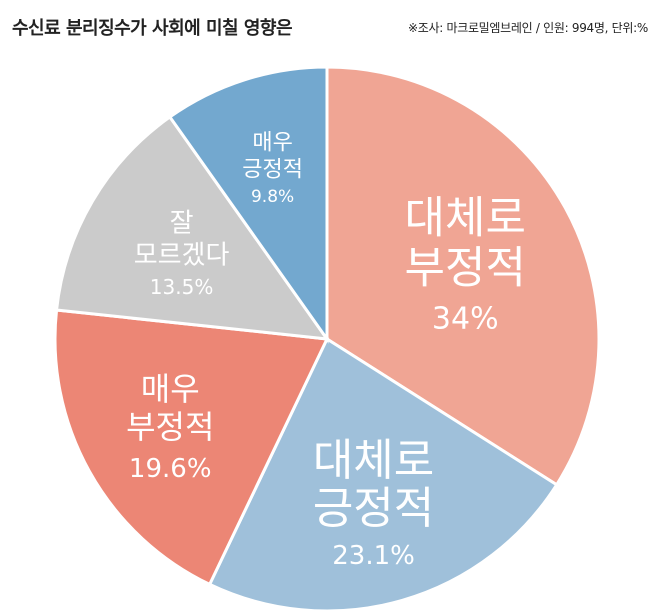 The width and height of the screenshot is (658, 610). Describe the element at coordinates (272, 169) in the screenshot. I see `slice-label-4-line-1: 긍정적` at that location.